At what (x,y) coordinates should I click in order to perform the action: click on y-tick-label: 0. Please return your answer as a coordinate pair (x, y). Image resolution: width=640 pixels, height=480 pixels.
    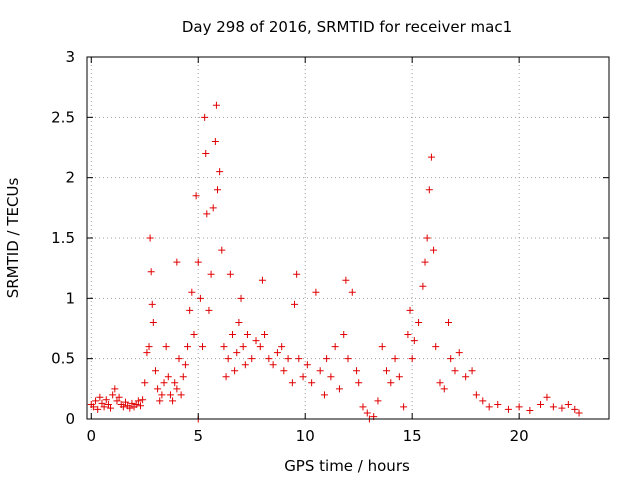
    Looking at the image, I should click on (70, 419).